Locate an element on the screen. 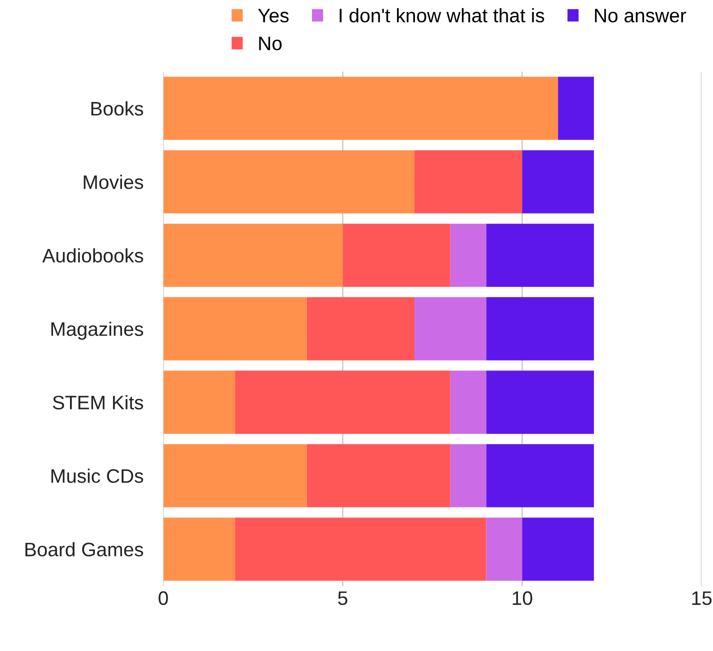  y-tick-label: Movies is located at coordinates (114, 182).